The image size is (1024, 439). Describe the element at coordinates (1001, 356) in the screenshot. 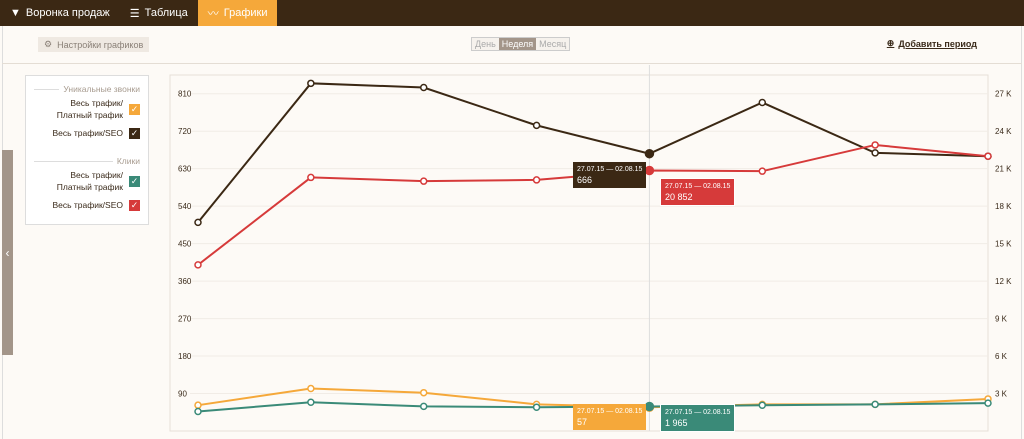

I see `right-tick-label: 6 K` at that location.